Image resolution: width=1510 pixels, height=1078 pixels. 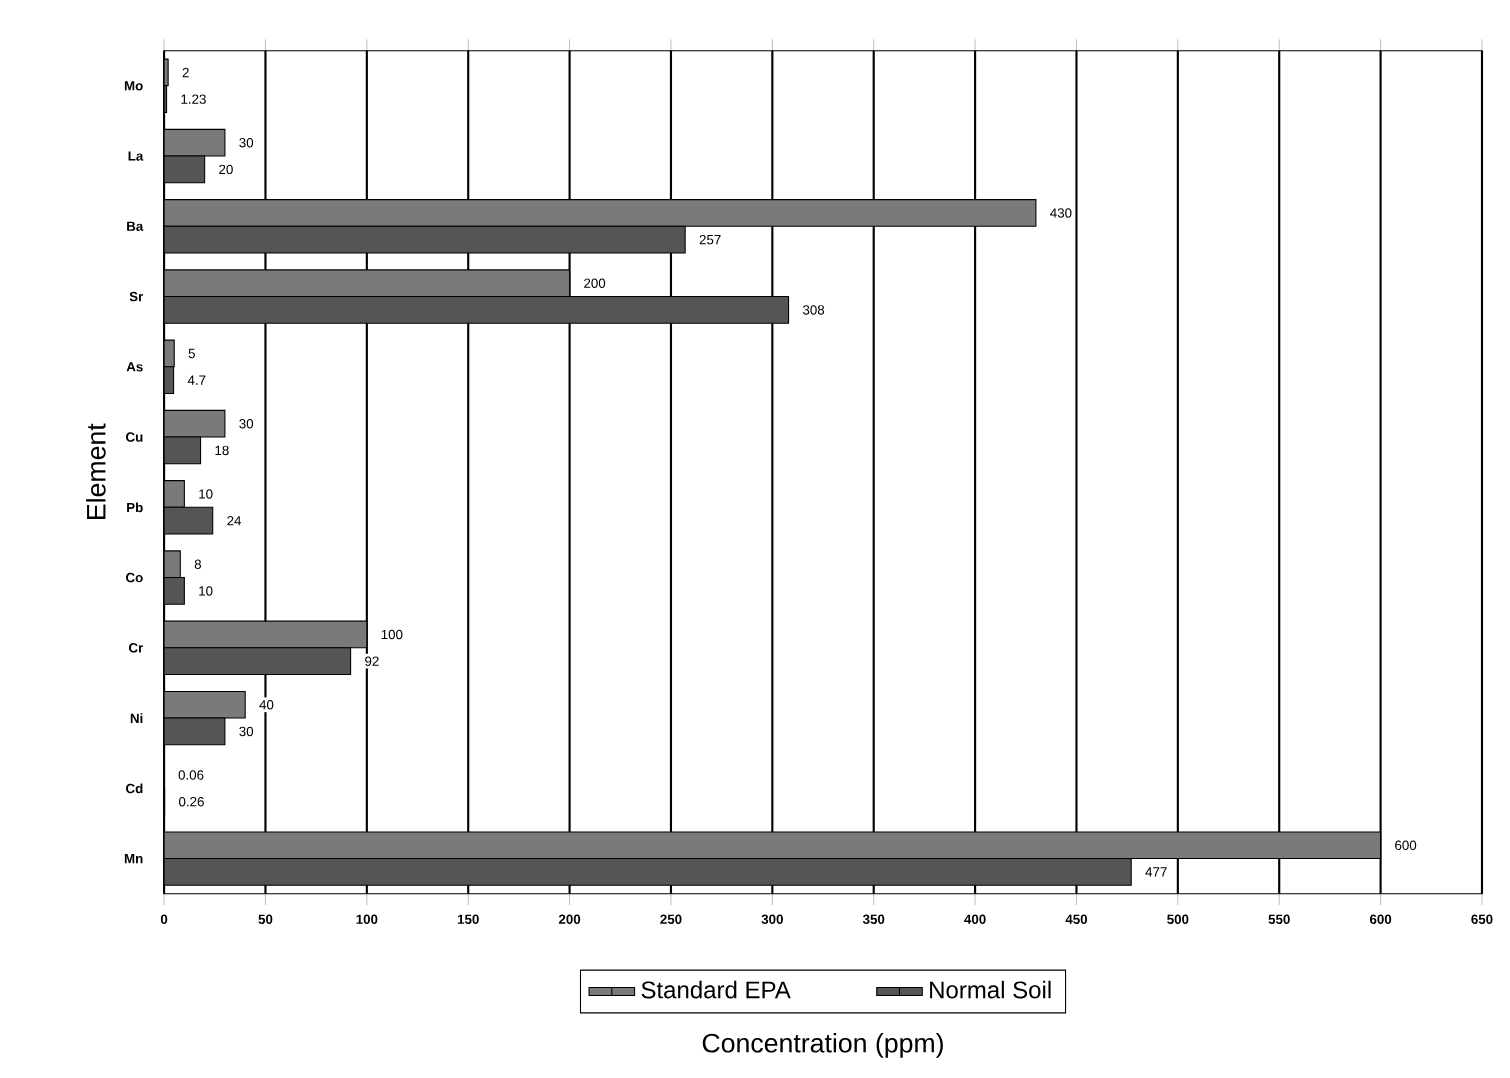 What do you see at coordinates (96, 471) in the screenshot?
I see `y-axis-title: Element` at bounding box center [96, 471].